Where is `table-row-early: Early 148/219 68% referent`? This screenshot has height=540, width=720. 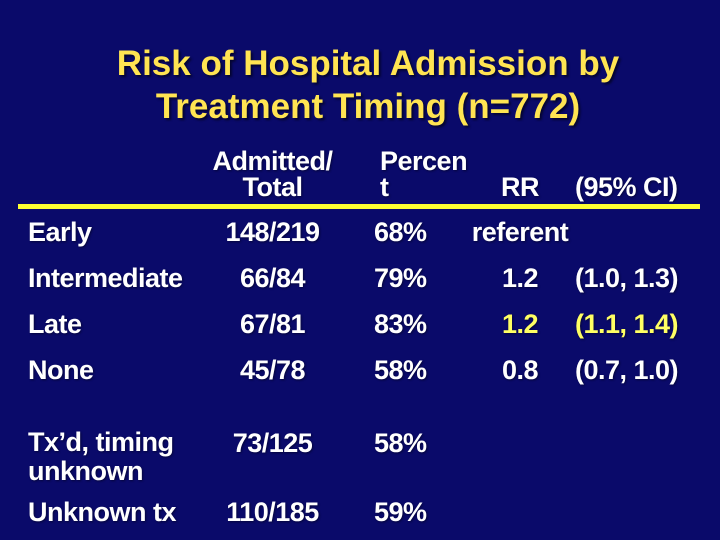 table-row-early: Early 148/219 68% referent is located at coordinates (353, 232).